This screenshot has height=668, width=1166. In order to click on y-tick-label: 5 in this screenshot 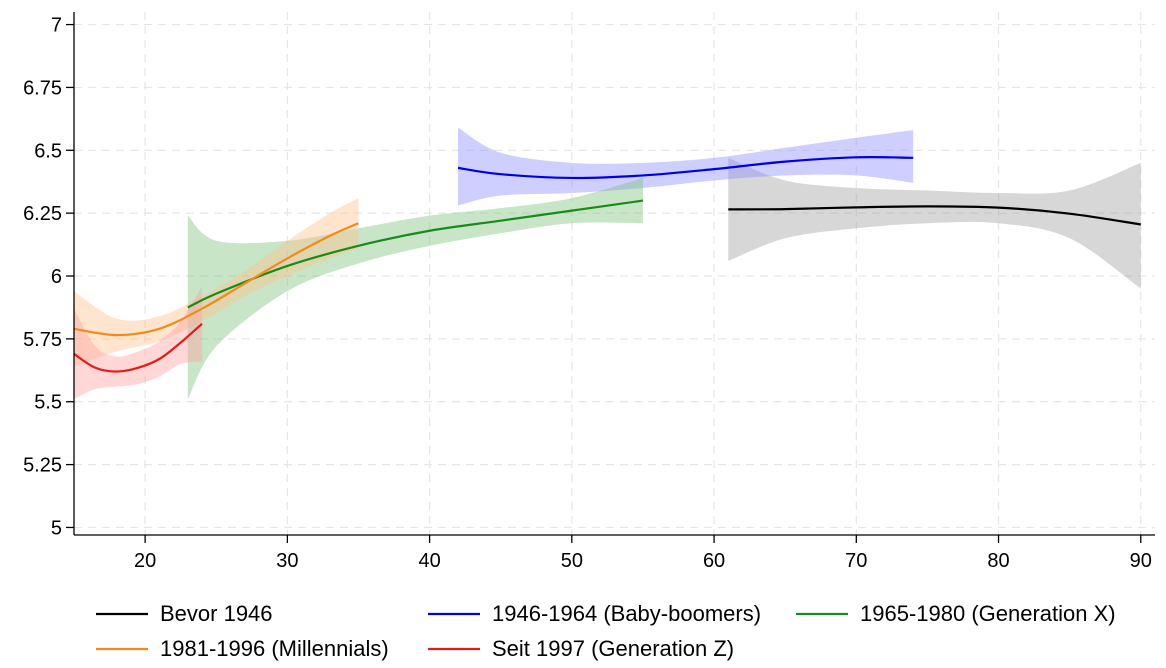, I will do `click(56, 528)`.